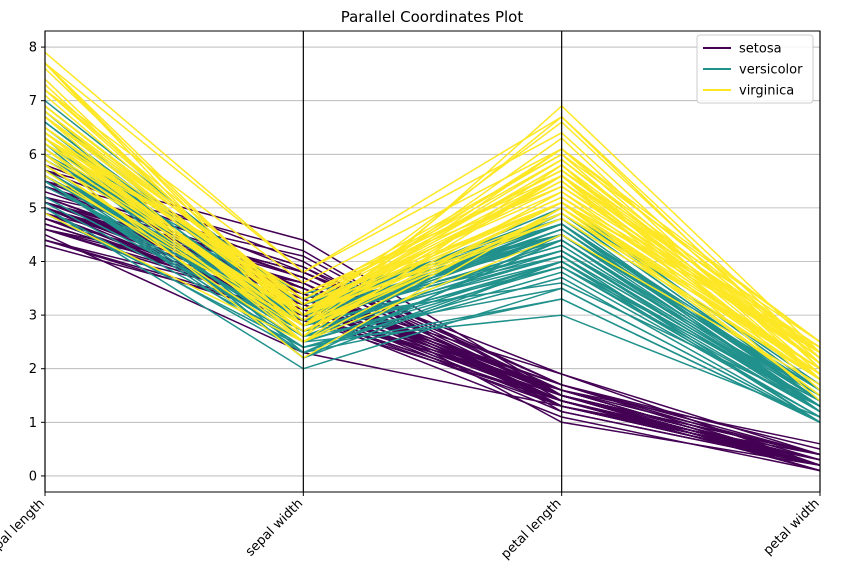 Image resolution: width=862 pixels, height=582 pixels. What do you see at coordinates (33, 262) in the screenshot?
I see `y-tick-label: 4` at bounding box center [33, 262].